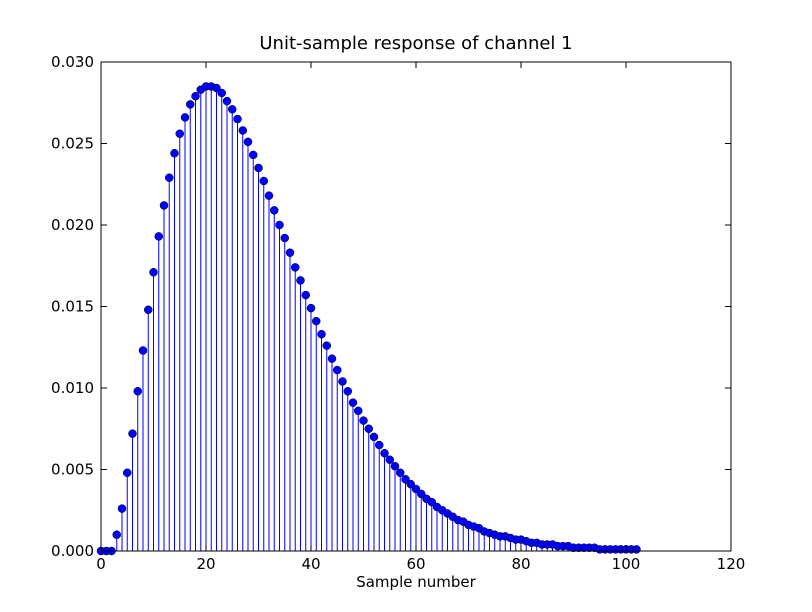  Describe the element at coordinates (520, 564) in the screenshot. I see `x-tick-label: 80` at that location.